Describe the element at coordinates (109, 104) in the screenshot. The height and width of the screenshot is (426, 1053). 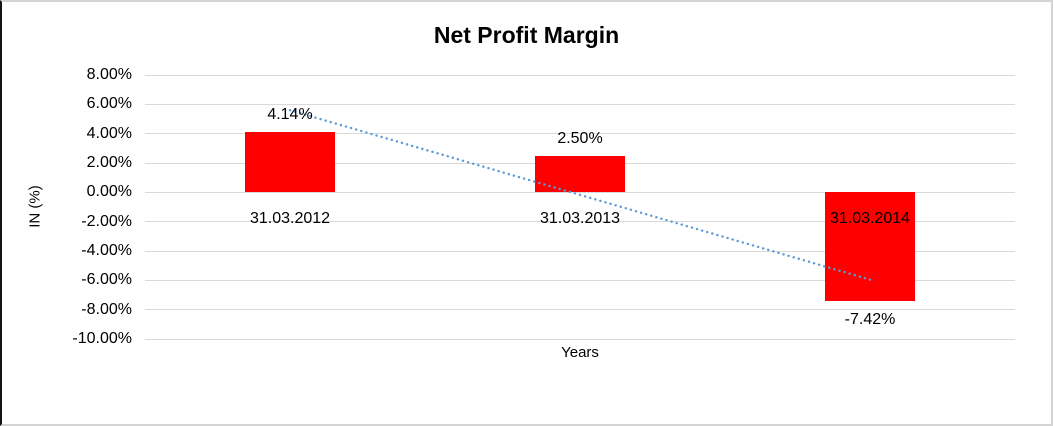
I see `y-tick-label: 6.00%` at that location.